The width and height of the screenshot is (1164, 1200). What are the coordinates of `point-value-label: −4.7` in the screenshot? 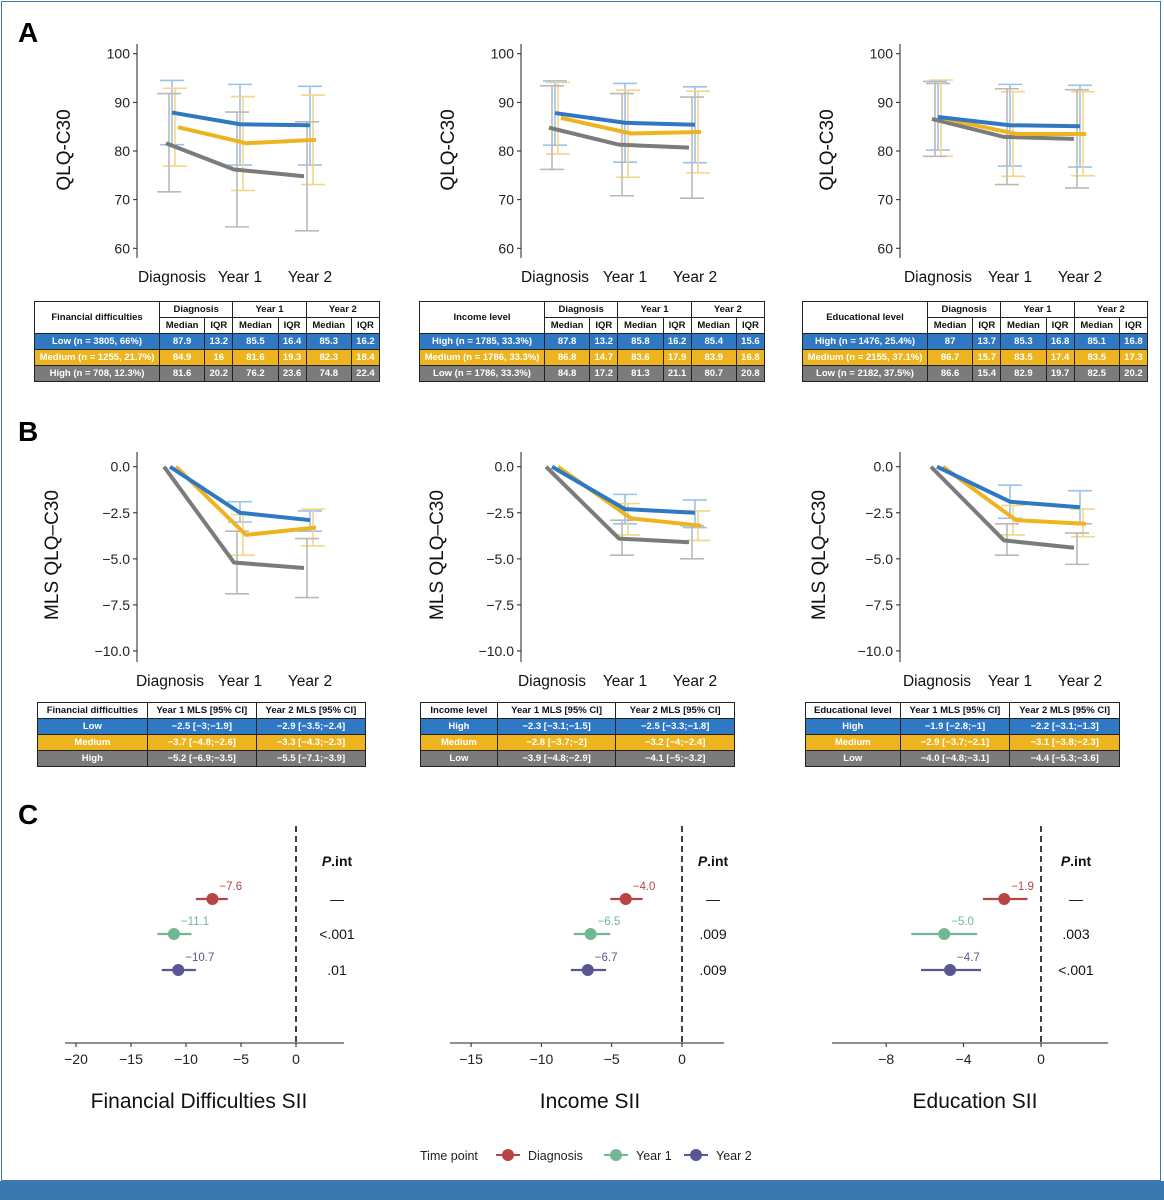 It's located at (968, 958).